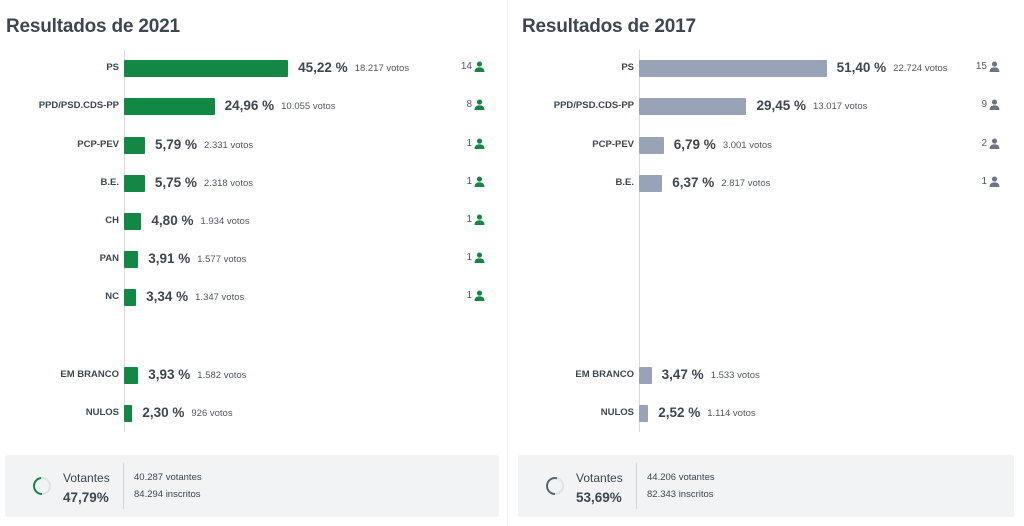 The image size is (1024, 526). What do you see at coordinates (167, 296) in the screenshot?
I see `percentage-label: 3,34 %` at bounding box center [167, 296].